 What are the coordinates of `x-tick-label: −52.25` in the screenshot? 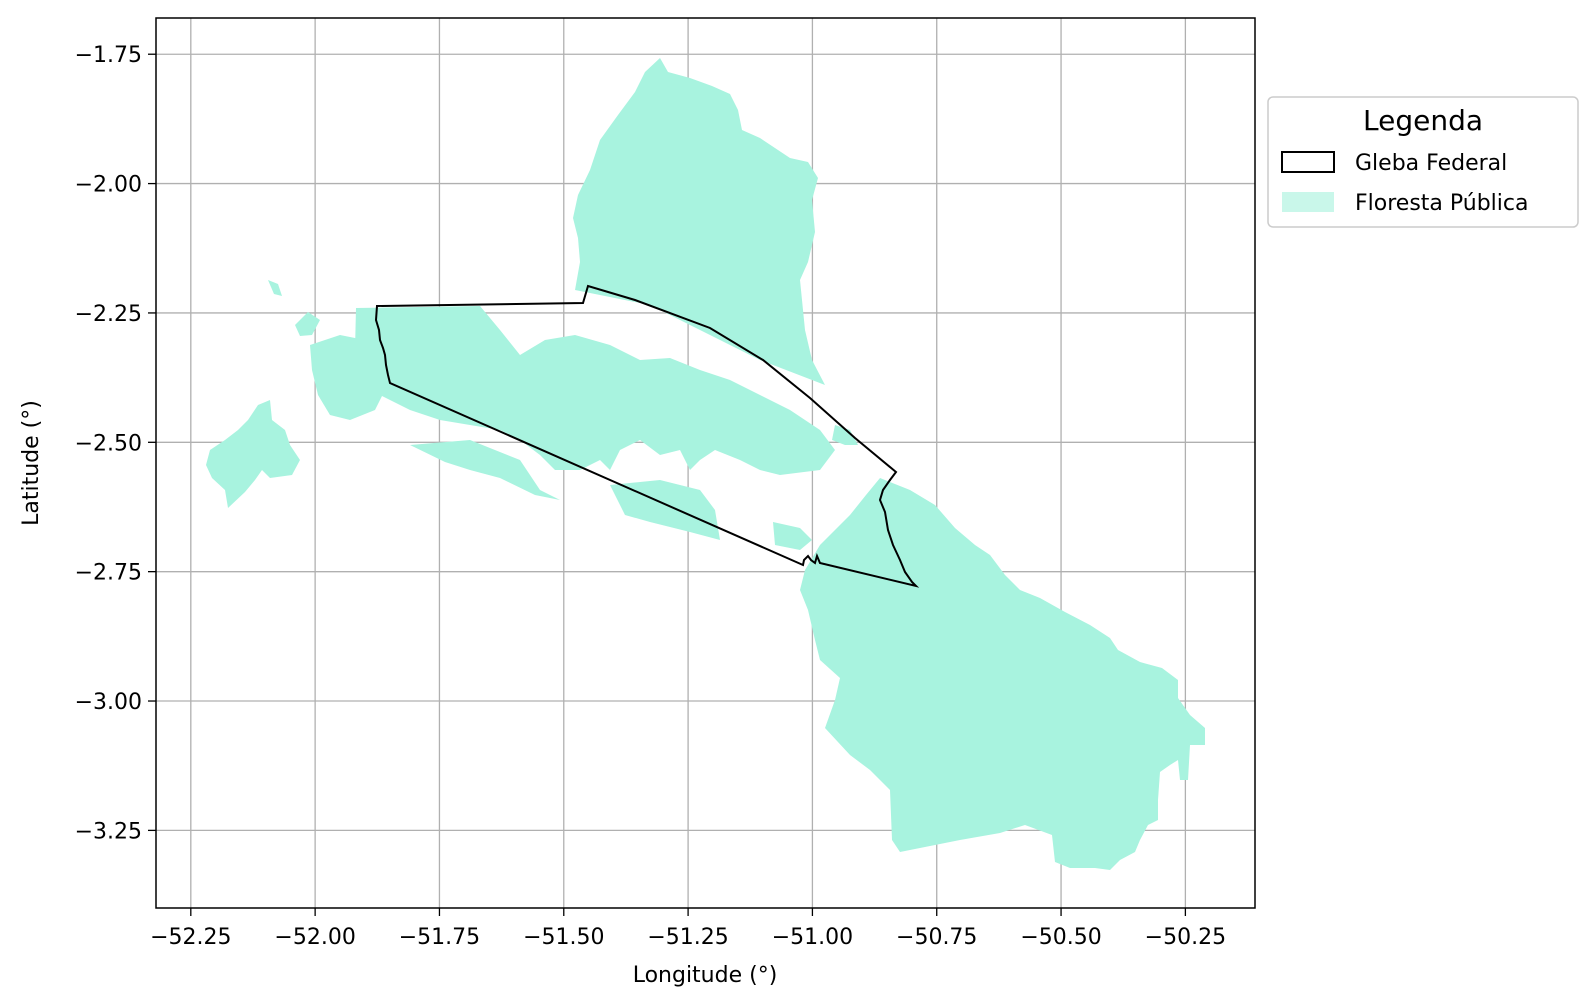 It's located at (190, 937).